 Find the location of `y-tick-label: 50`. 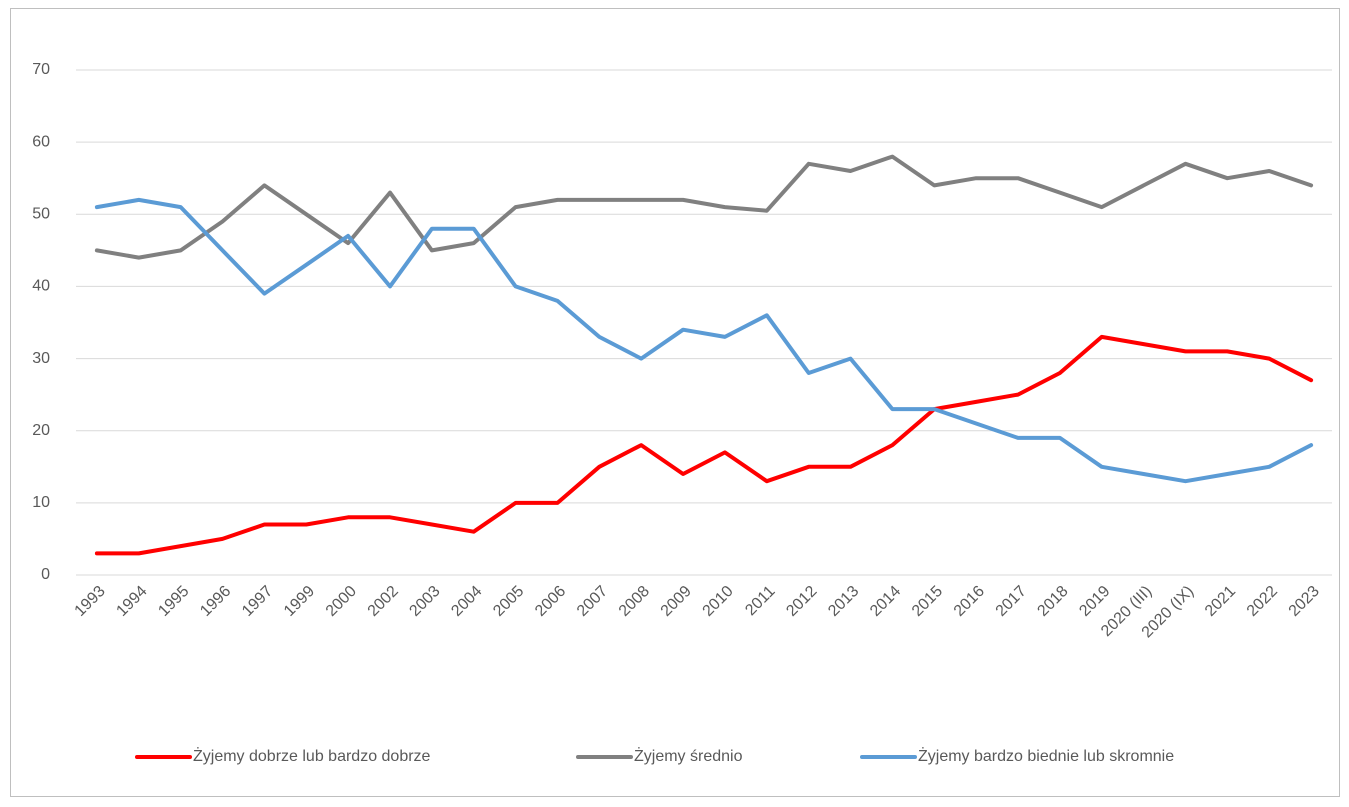

y-tick-label: 50 is located at coordinates (41, 214).